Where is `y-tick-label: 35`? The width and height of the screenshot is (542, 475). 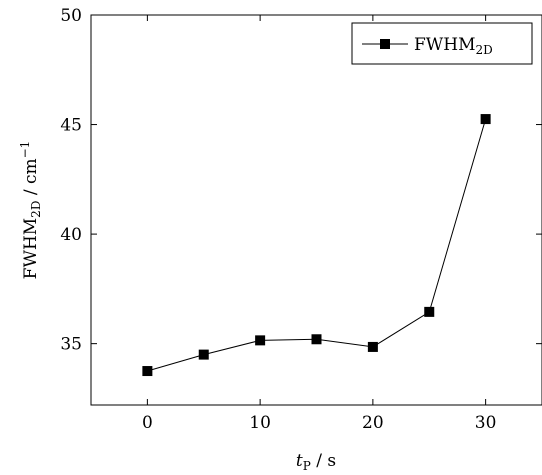 y-tick-label: 35 is located at coordinates (71, 345).